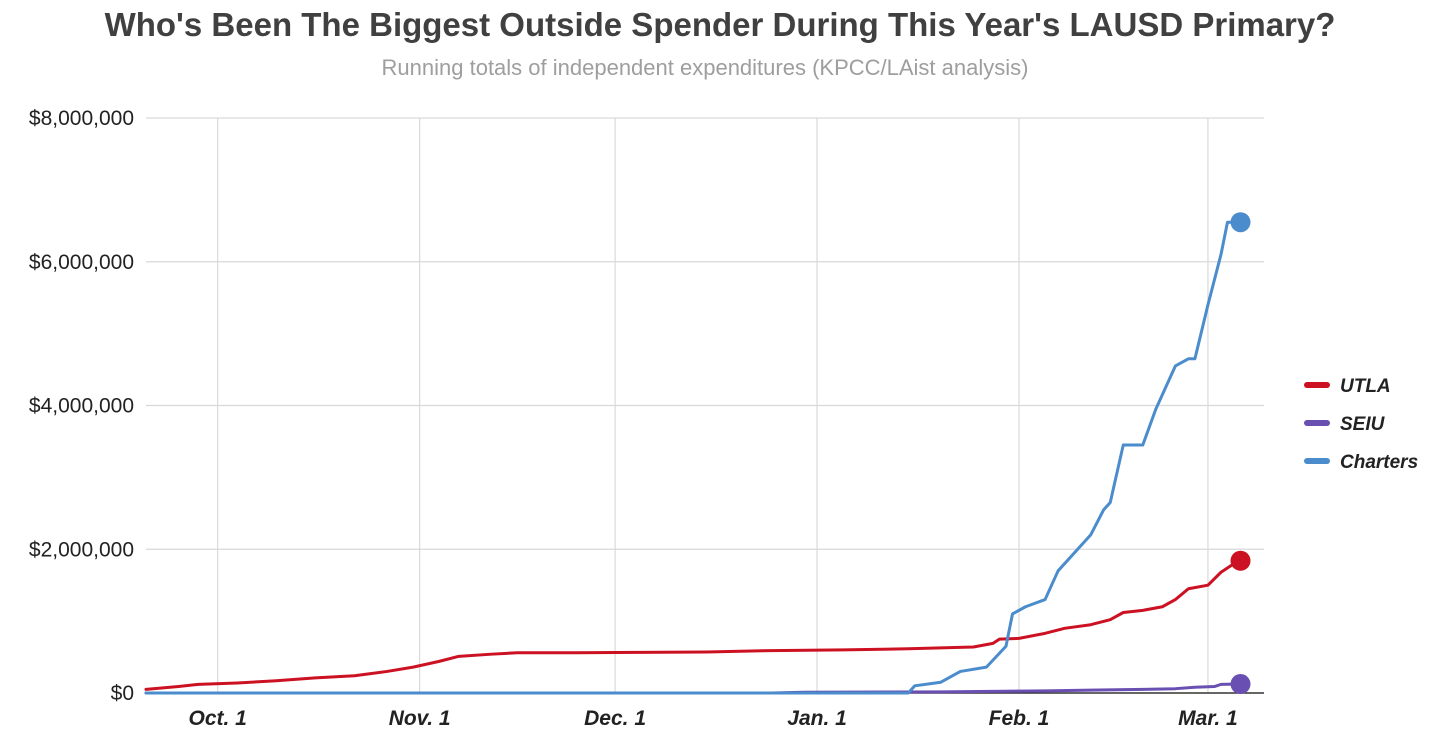  I want to click on legend-label-charters: Charters, so click(1379, 462).